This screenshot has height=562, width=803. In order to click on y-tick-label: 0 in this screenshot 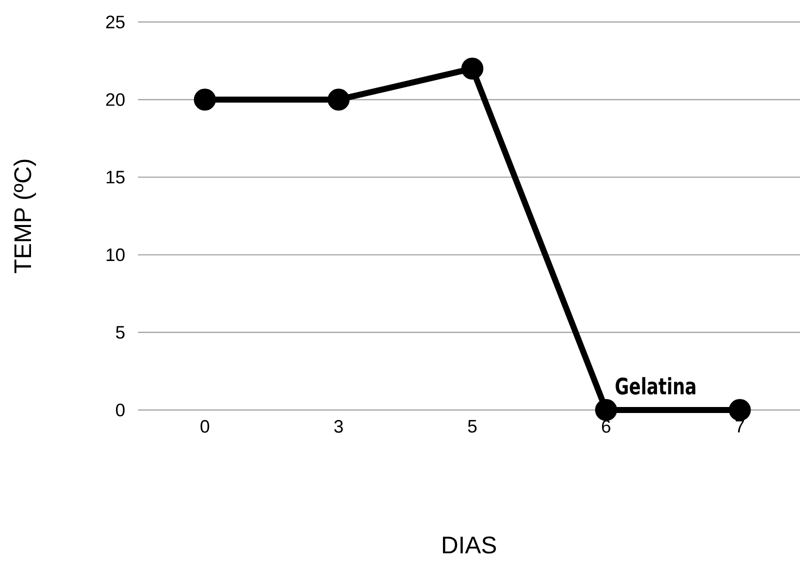, I will do `click(120, 410)`.